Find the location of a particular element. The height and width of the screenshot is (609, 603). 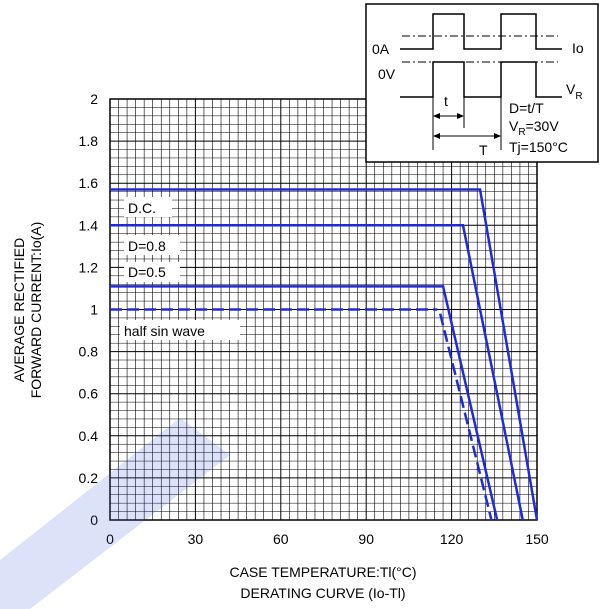

y-tick-label: 0.2 is located at coordinates (89, 478).